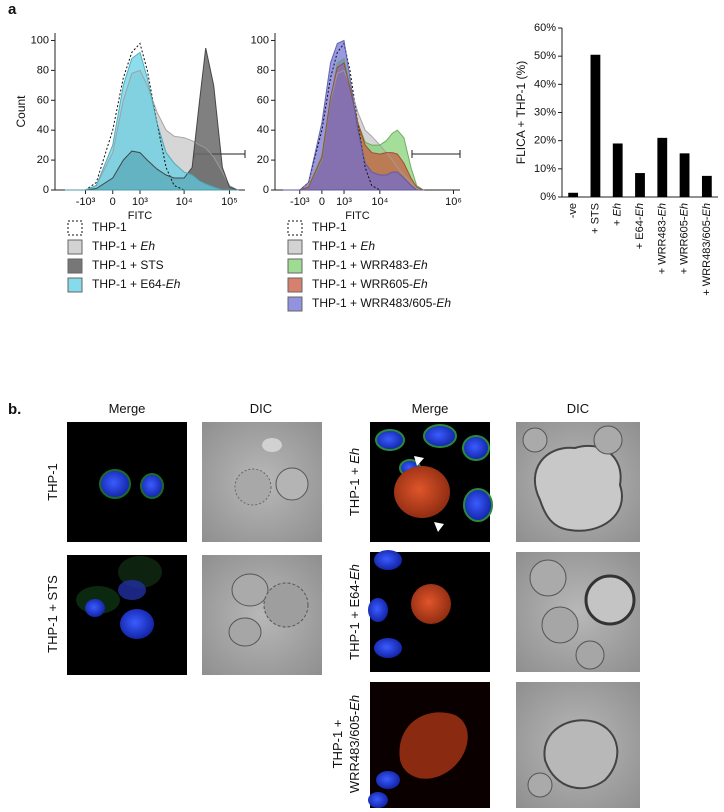 The image size is (724, 812). I want to click on x-tick-label: -ve, so click(573, 210).